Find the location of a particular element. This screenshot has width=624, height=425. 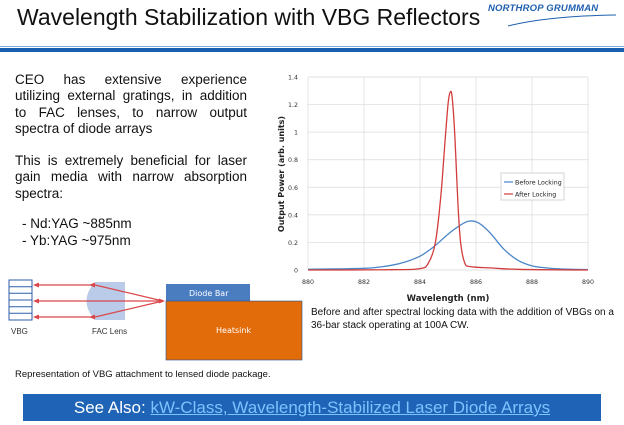

bullet-ybyag: - Yb:YAG ~975nm is located at coordinates (76, 240).